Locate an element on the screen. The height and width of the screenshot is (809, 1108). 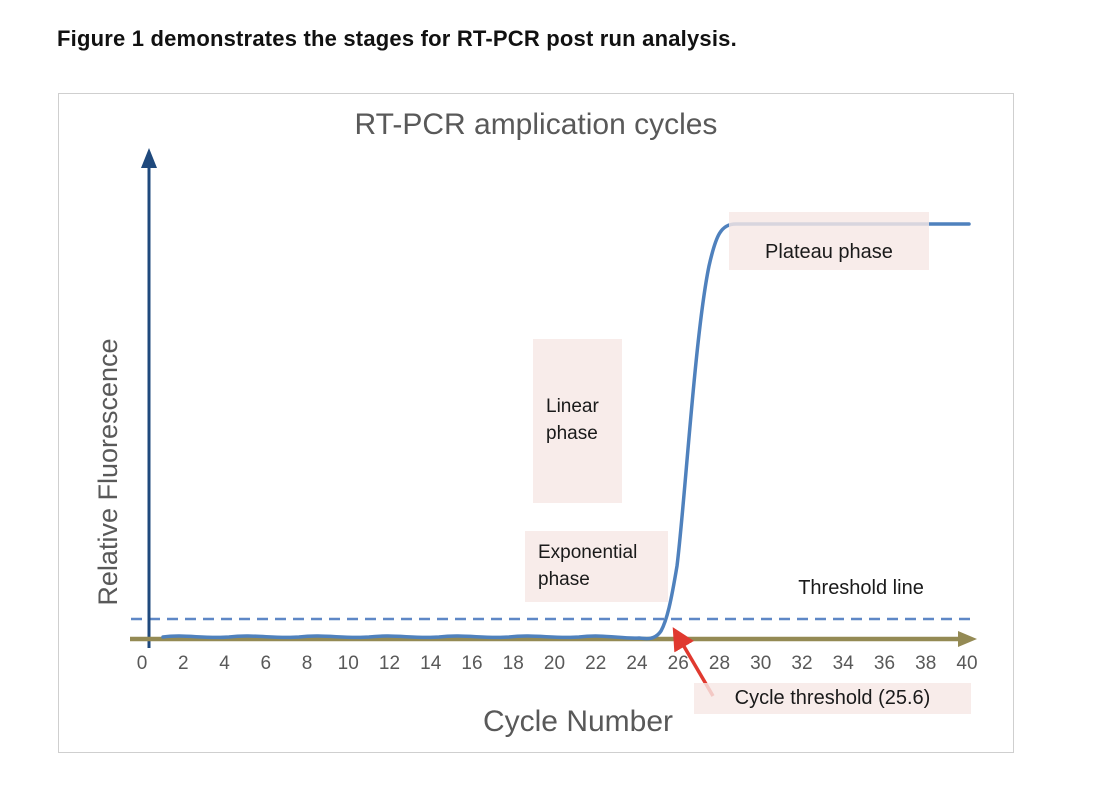
annotation-linear-phase: Linear phase is located at coordinates (577, 421).